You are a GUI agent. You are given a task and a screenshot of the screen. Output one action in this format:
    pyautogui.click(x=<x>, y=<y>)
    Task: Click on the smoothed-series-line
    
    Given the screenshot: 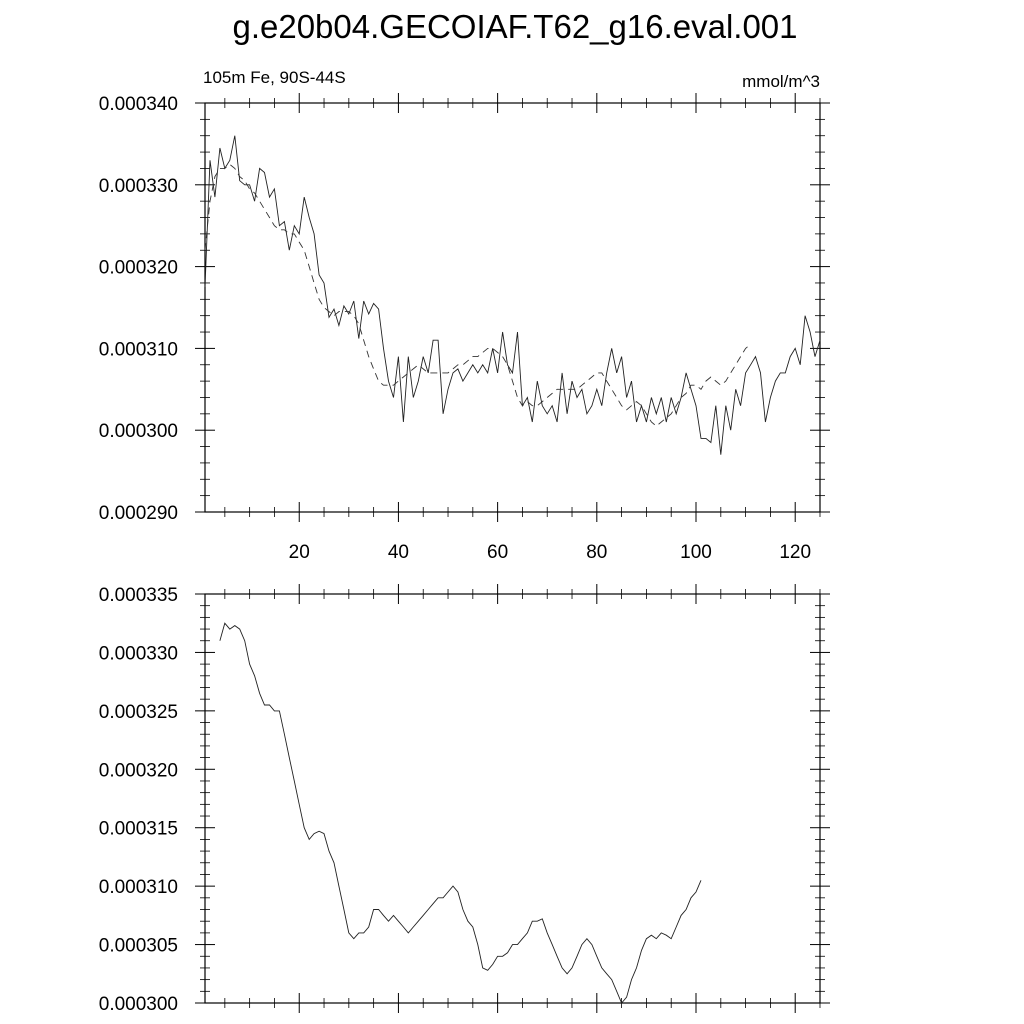 What is the action you would take?
    pyautogui.click(x=477, y=295)
    